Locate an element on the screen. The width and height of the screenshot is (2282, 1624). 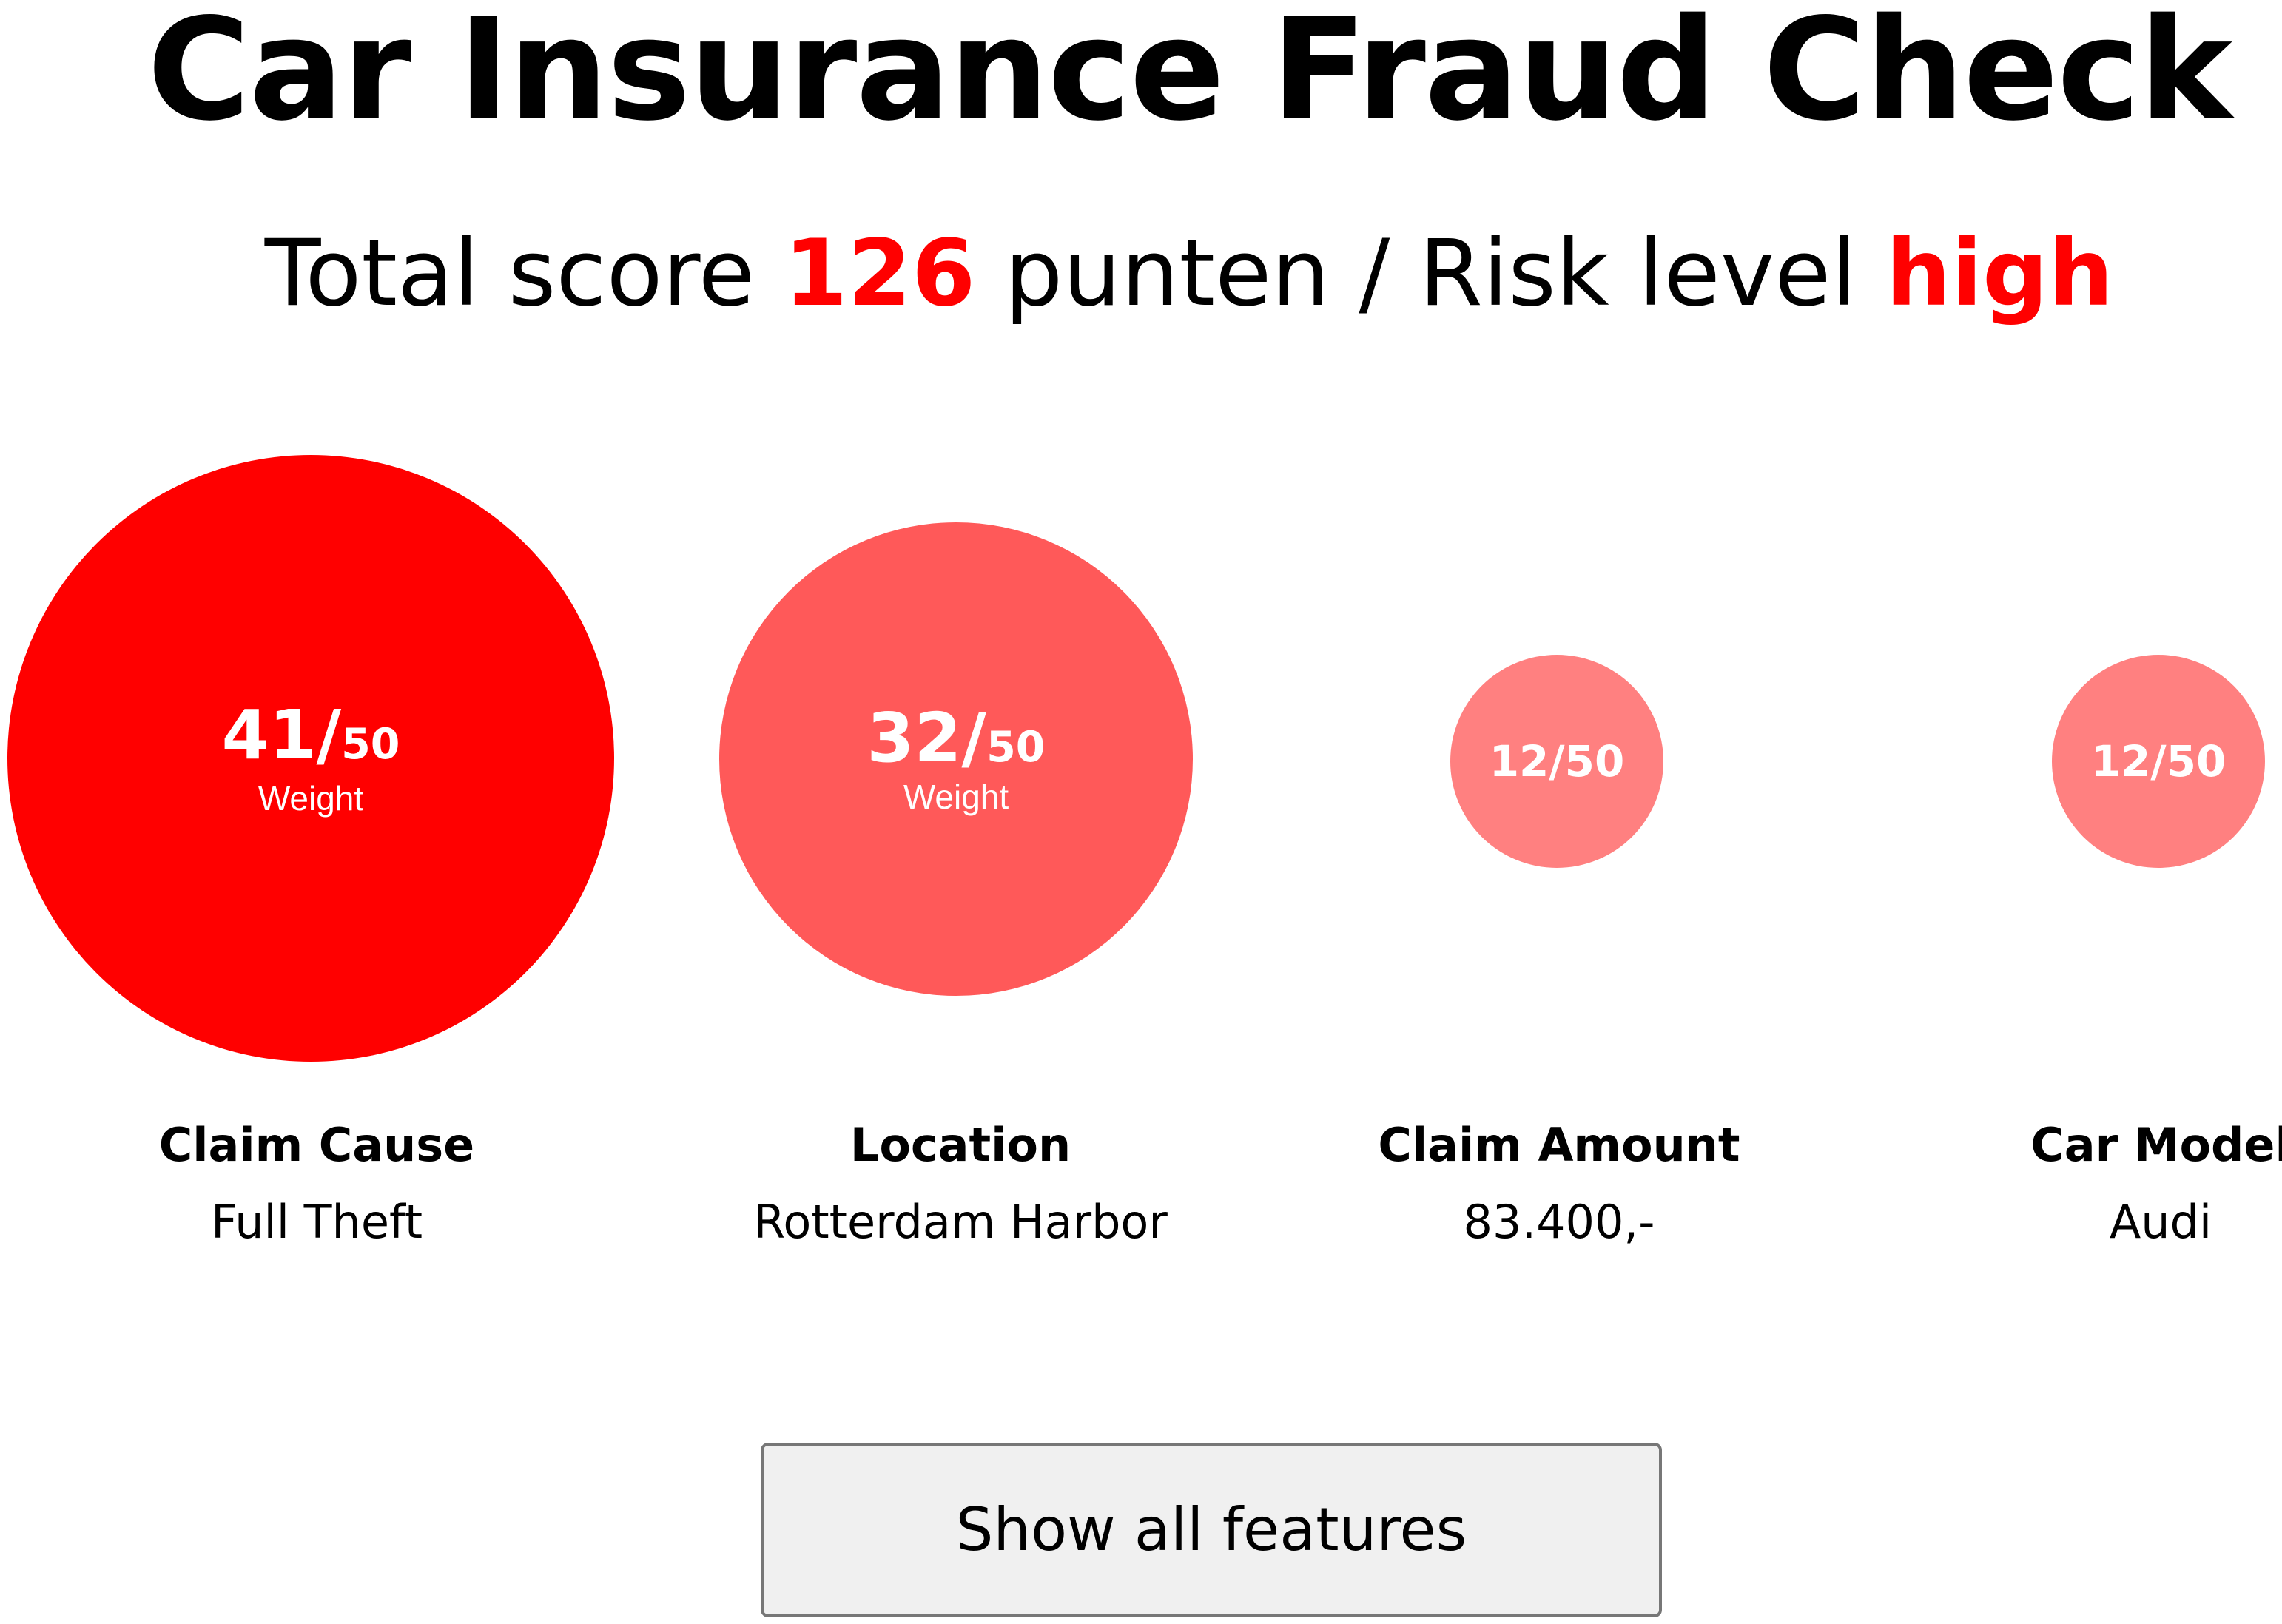
feature-value: Full Theft is located at coordinates (317, 1222).